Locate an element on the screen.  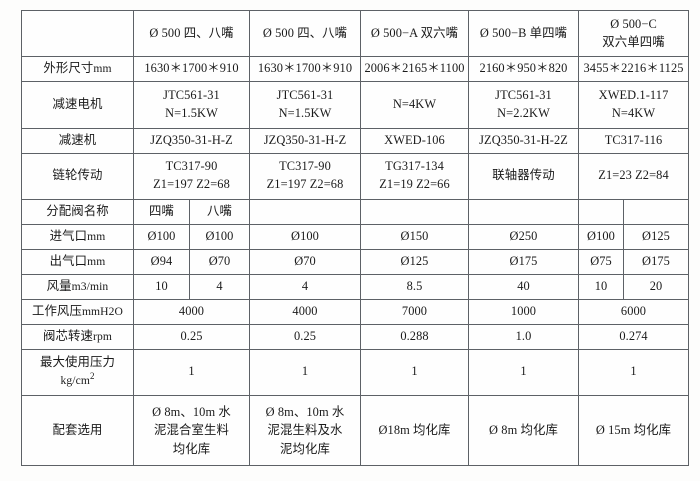
row-label-air-inlet-unit: mm is located at coordinates (96, 236).